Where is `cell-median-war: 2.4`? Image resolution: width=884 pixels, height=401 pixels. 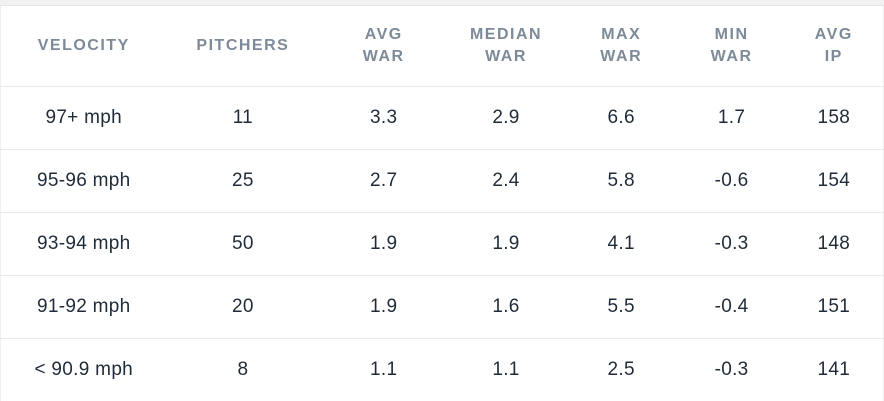
cell-median-war: 2.4 is located at coordinates (506, 181).